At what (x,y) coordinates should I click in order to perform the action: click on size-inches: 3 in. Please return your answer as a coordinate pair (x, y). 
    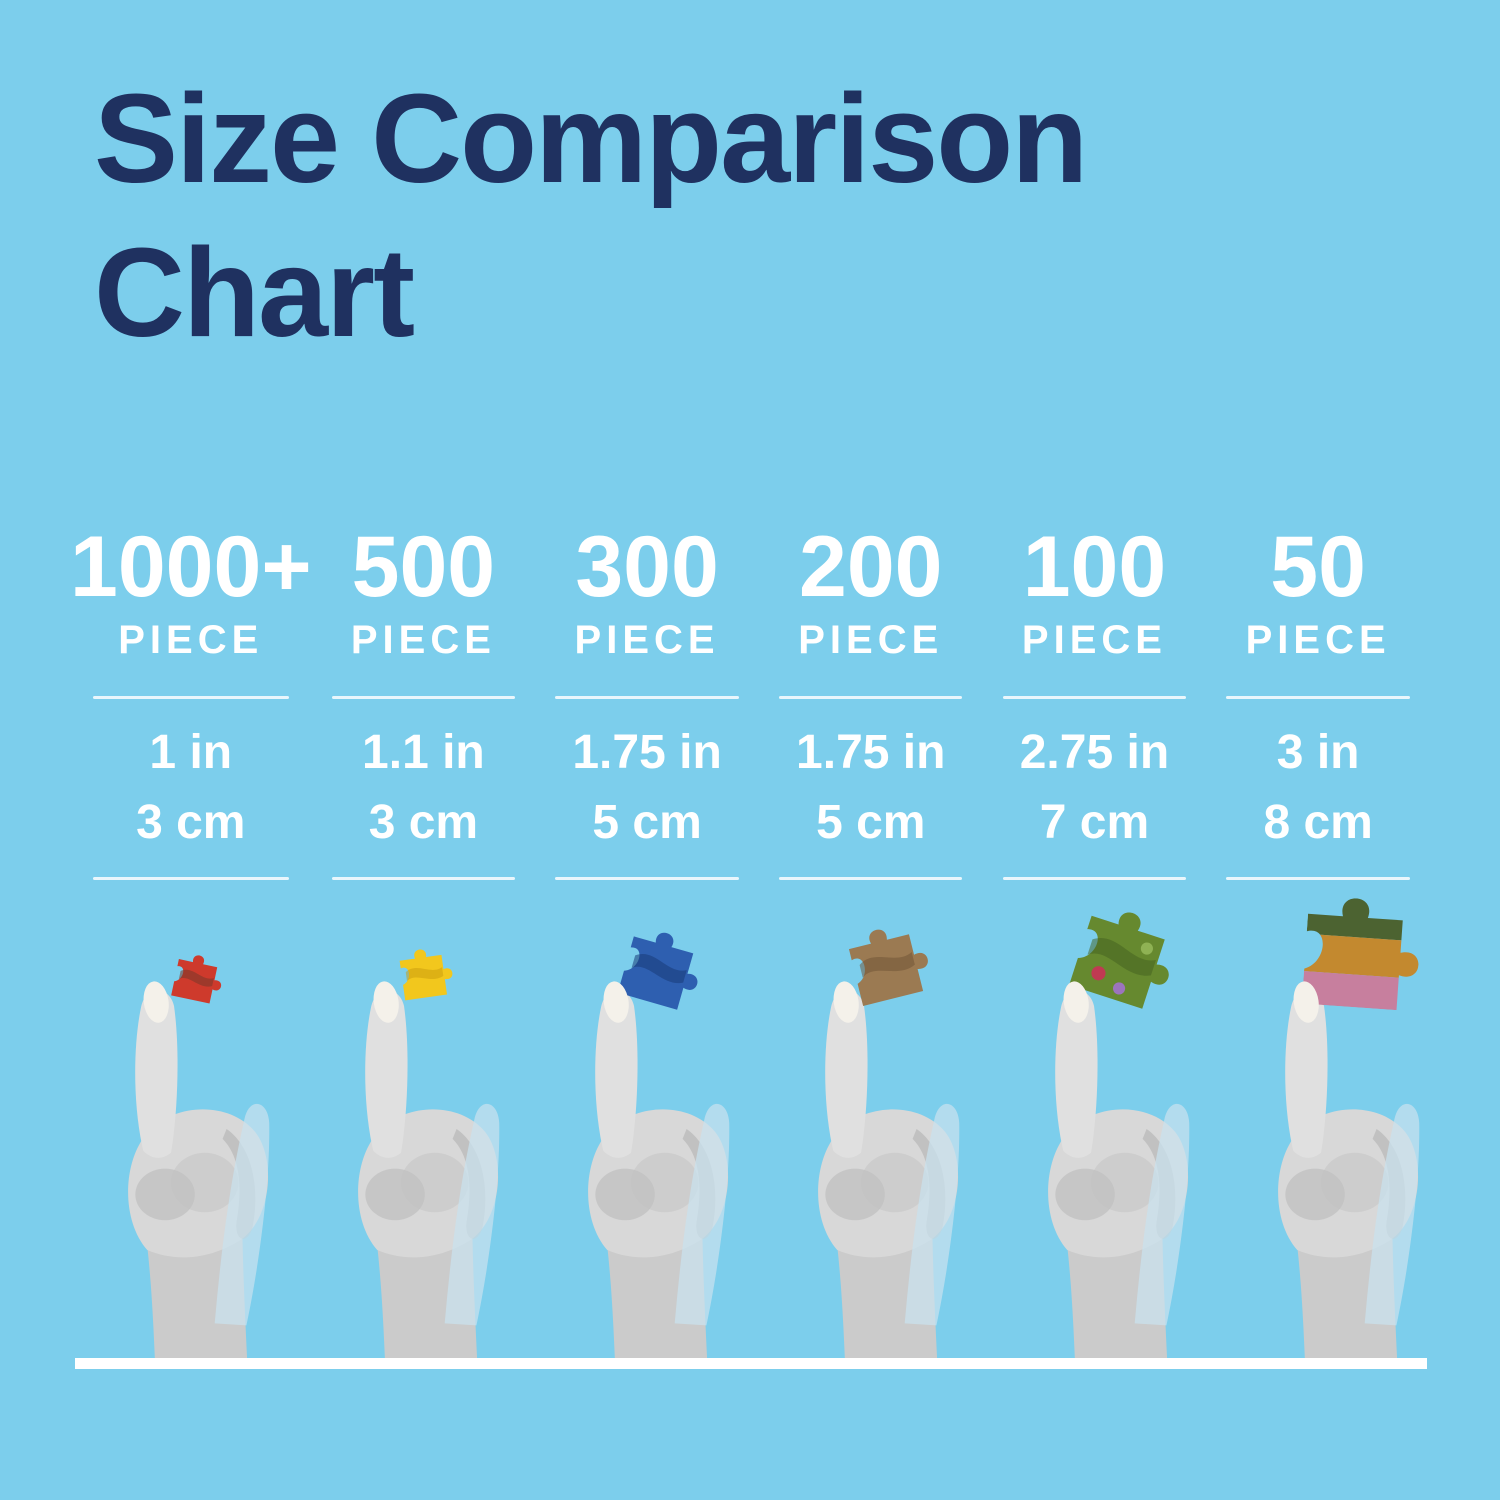
    Looking at the image, I should click on (1318, 752).